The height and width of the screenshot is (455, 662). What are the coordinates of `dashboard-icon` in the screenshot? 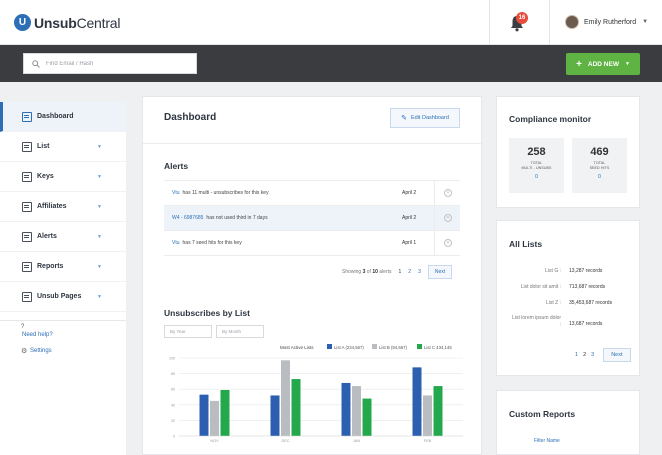 It's located at (27, 116).